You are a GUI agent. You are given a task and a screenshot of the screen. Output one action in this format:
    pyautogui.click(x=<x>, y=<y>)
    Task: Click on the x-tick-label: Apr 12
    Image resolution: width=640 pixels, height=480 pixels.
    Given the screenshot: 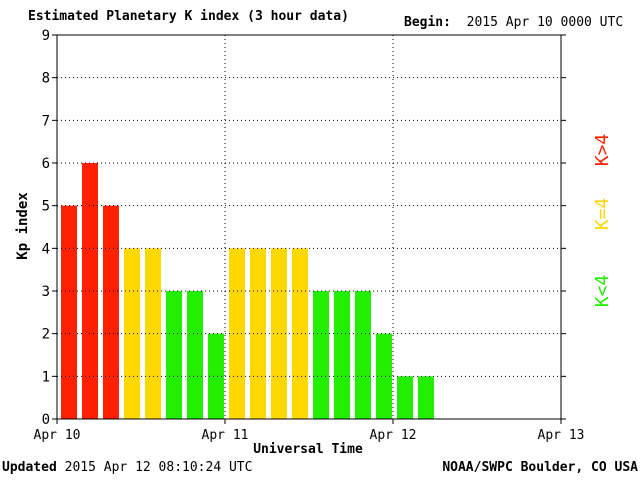 What is the action you would take?
    pyautogui.click(x=393, y=435)
    